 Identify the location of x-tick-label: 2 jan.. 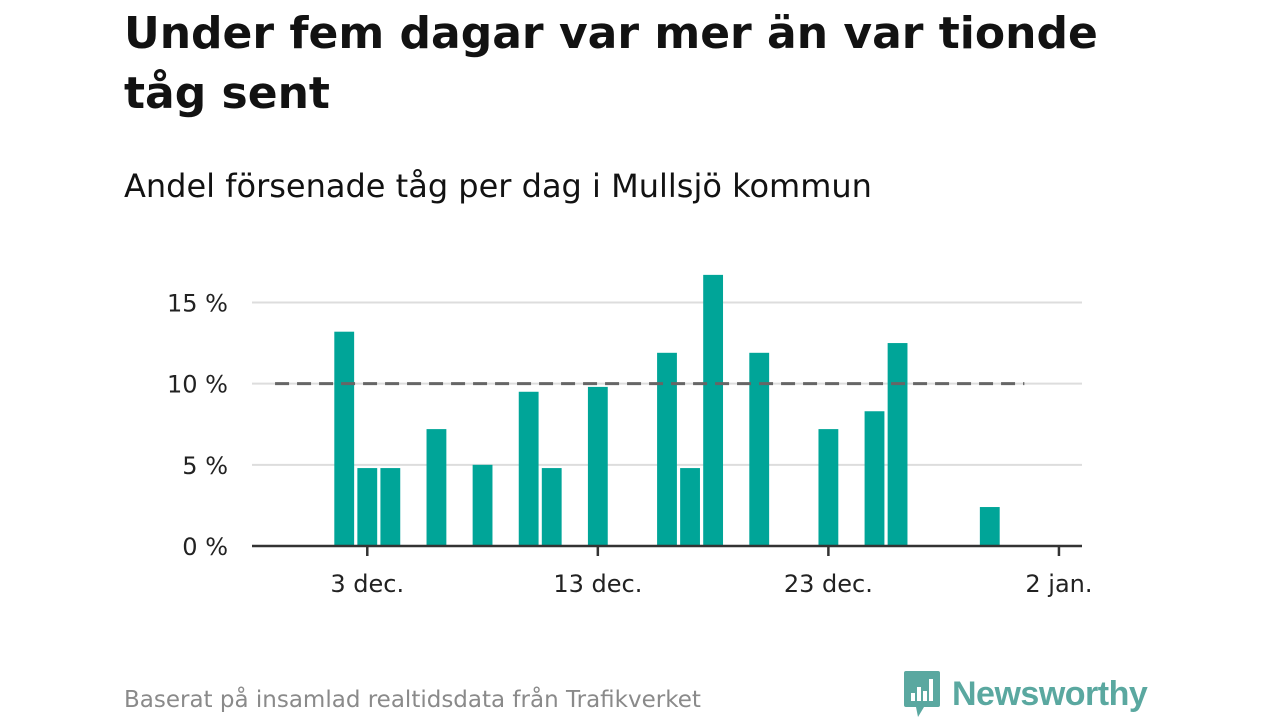
(1058, 584).